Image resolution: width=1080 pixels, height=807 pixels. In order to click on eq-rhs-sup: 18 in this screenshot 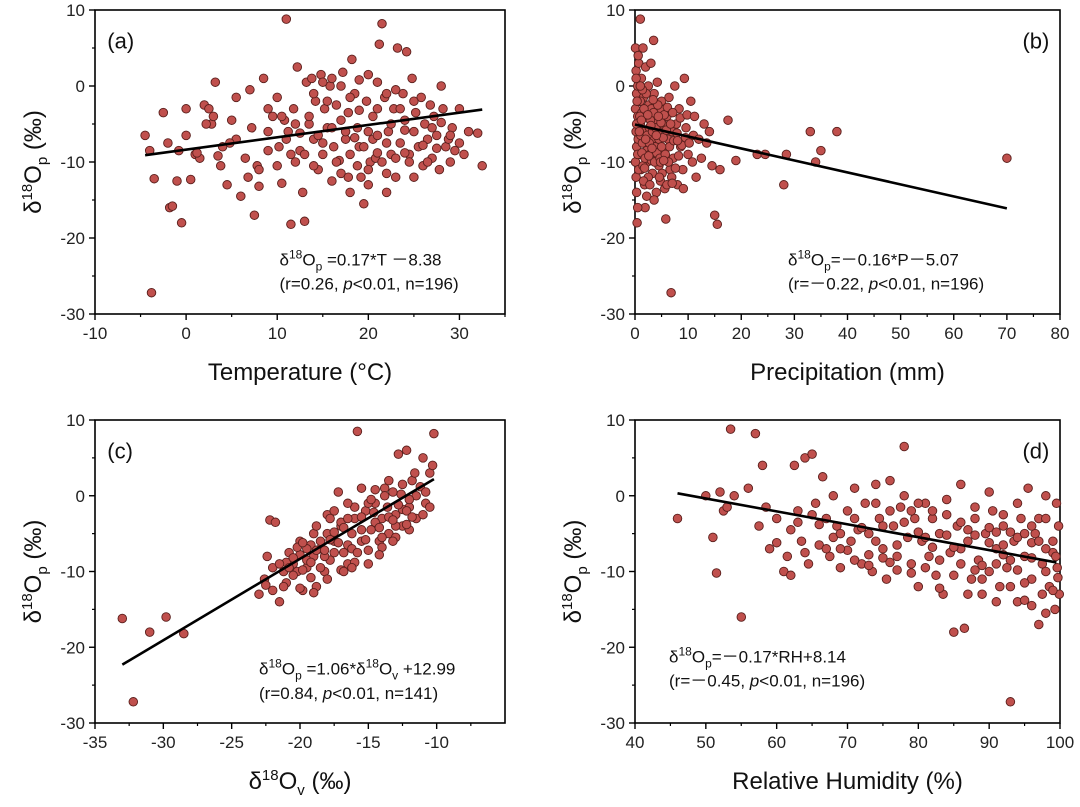, I will do `click(373, 664)`.